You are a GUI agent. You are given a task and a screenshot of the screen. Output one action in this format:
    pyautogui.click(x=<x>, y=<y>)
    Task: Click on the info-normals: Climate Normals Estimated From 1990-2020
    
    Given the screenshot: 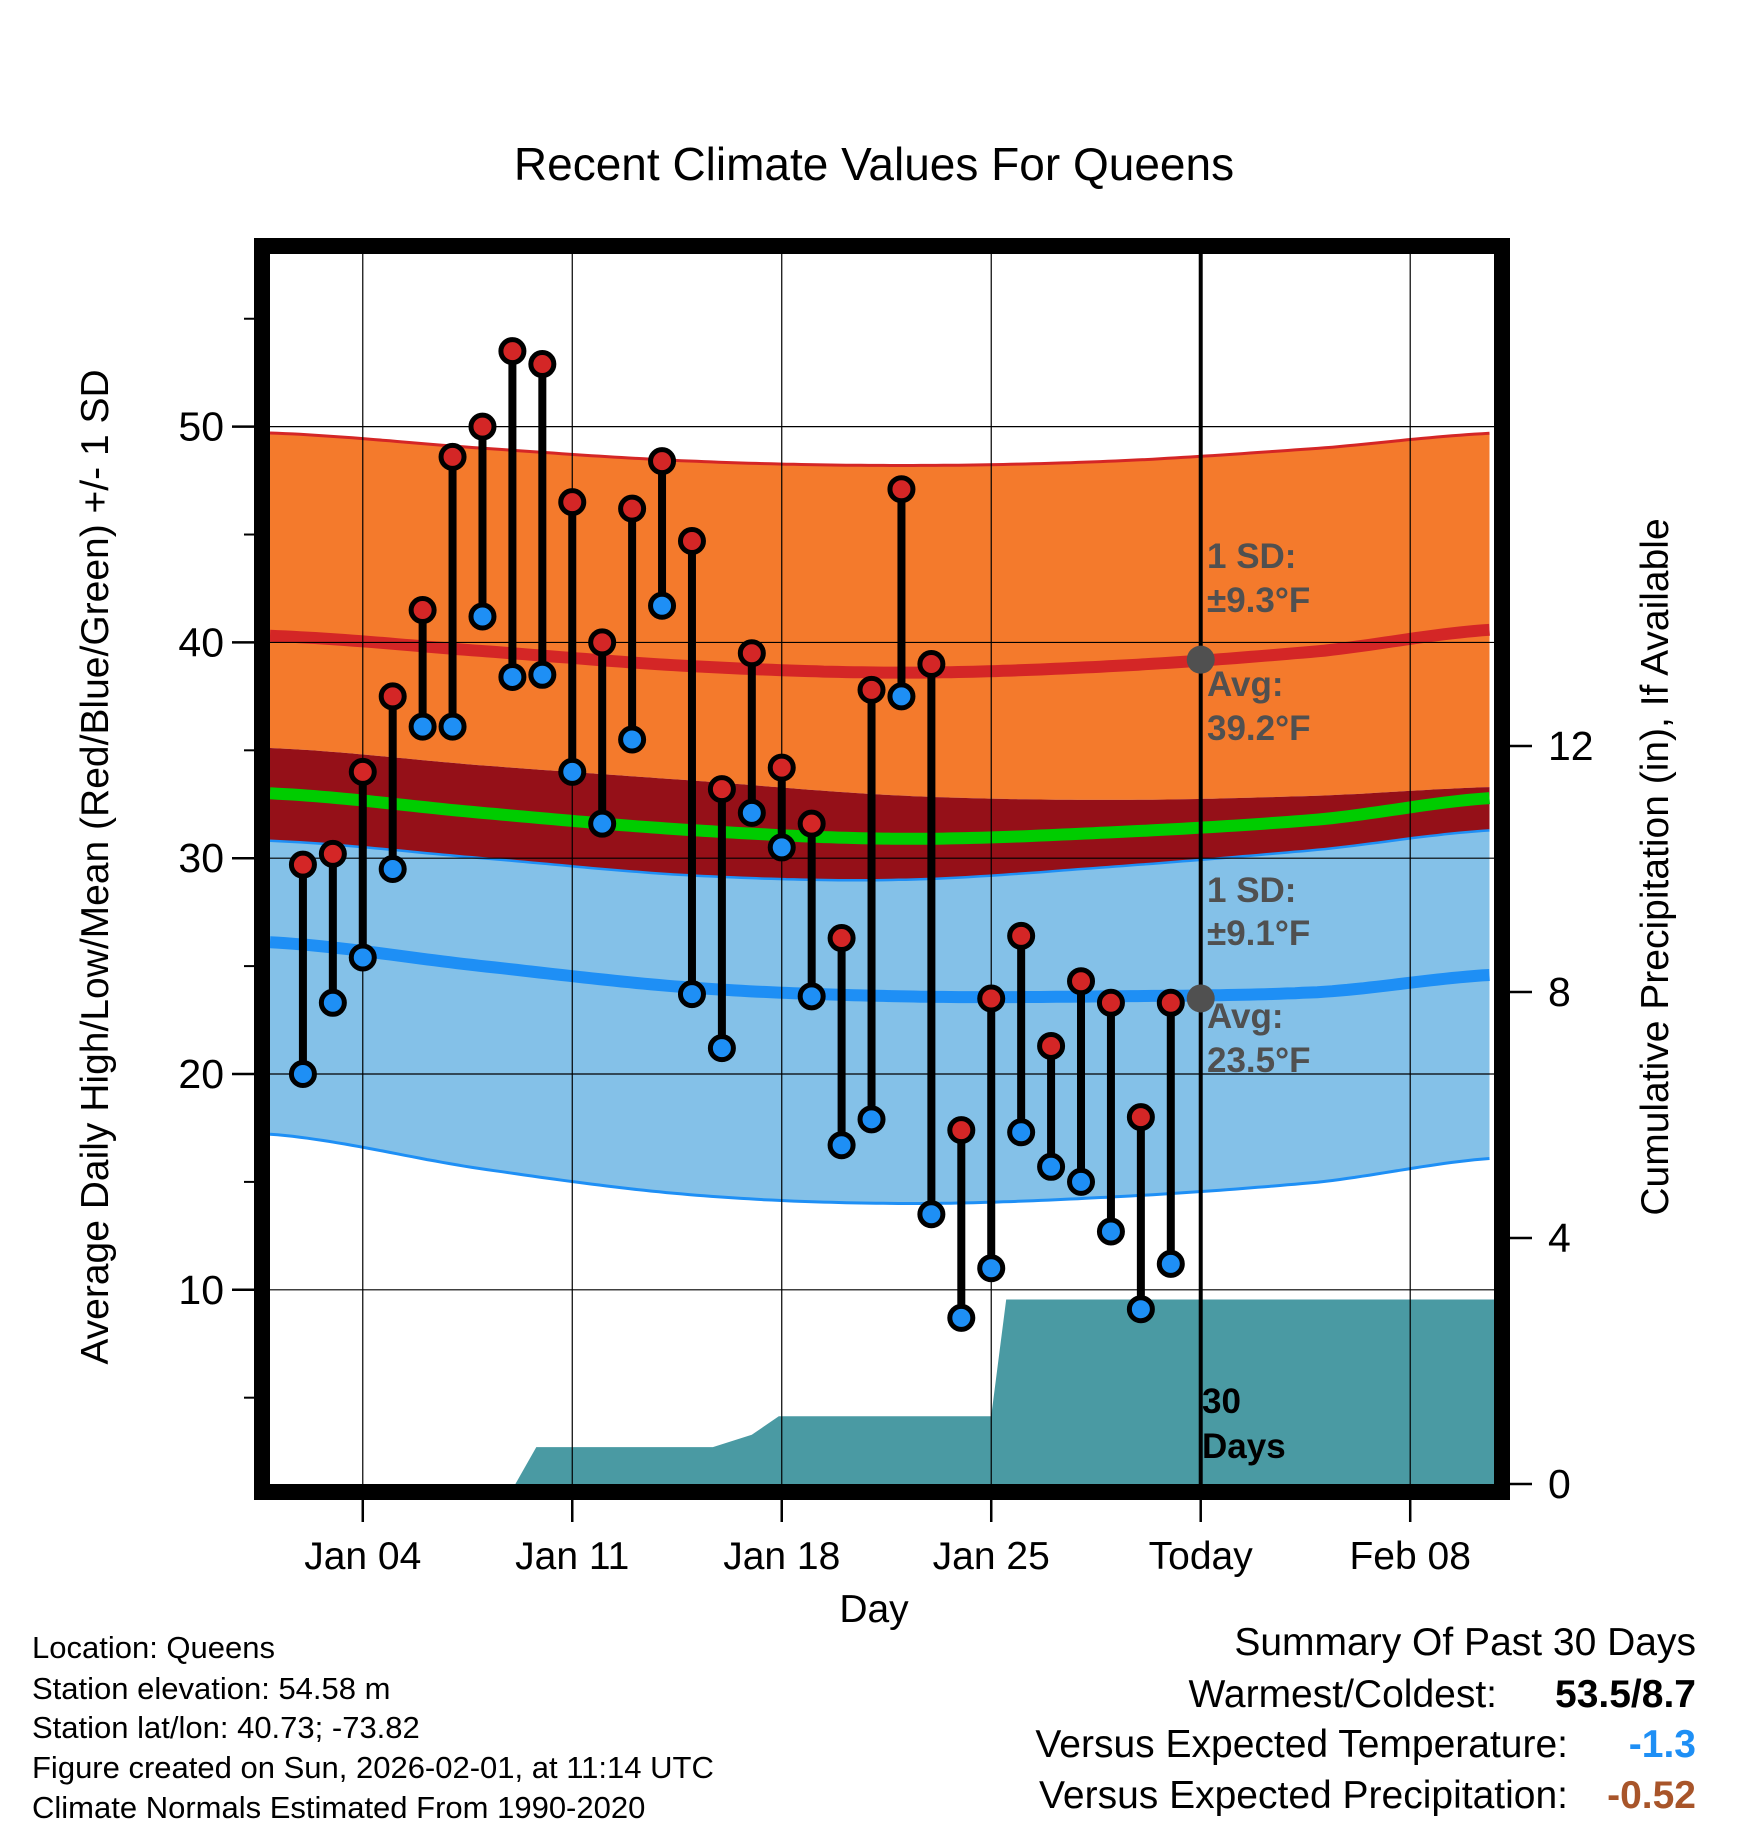 What is the action you would take?
    pyautogui.click(x=338, y=1807)
    